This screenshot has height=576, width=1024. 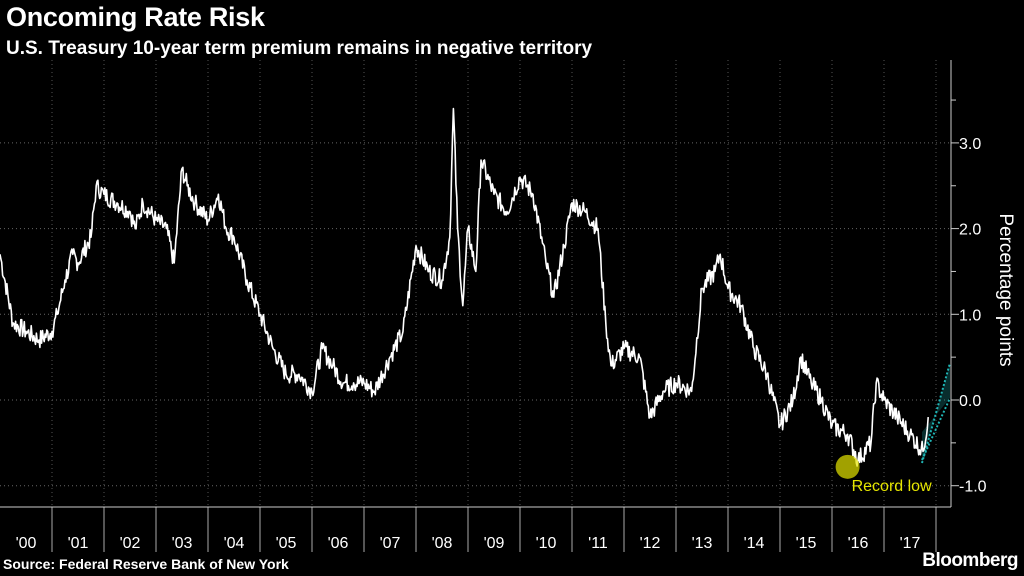 What do you see at coordinates (234, 543) in the screenshot?
I see `x-tick-label: '04` at bounding box center [234, 543].